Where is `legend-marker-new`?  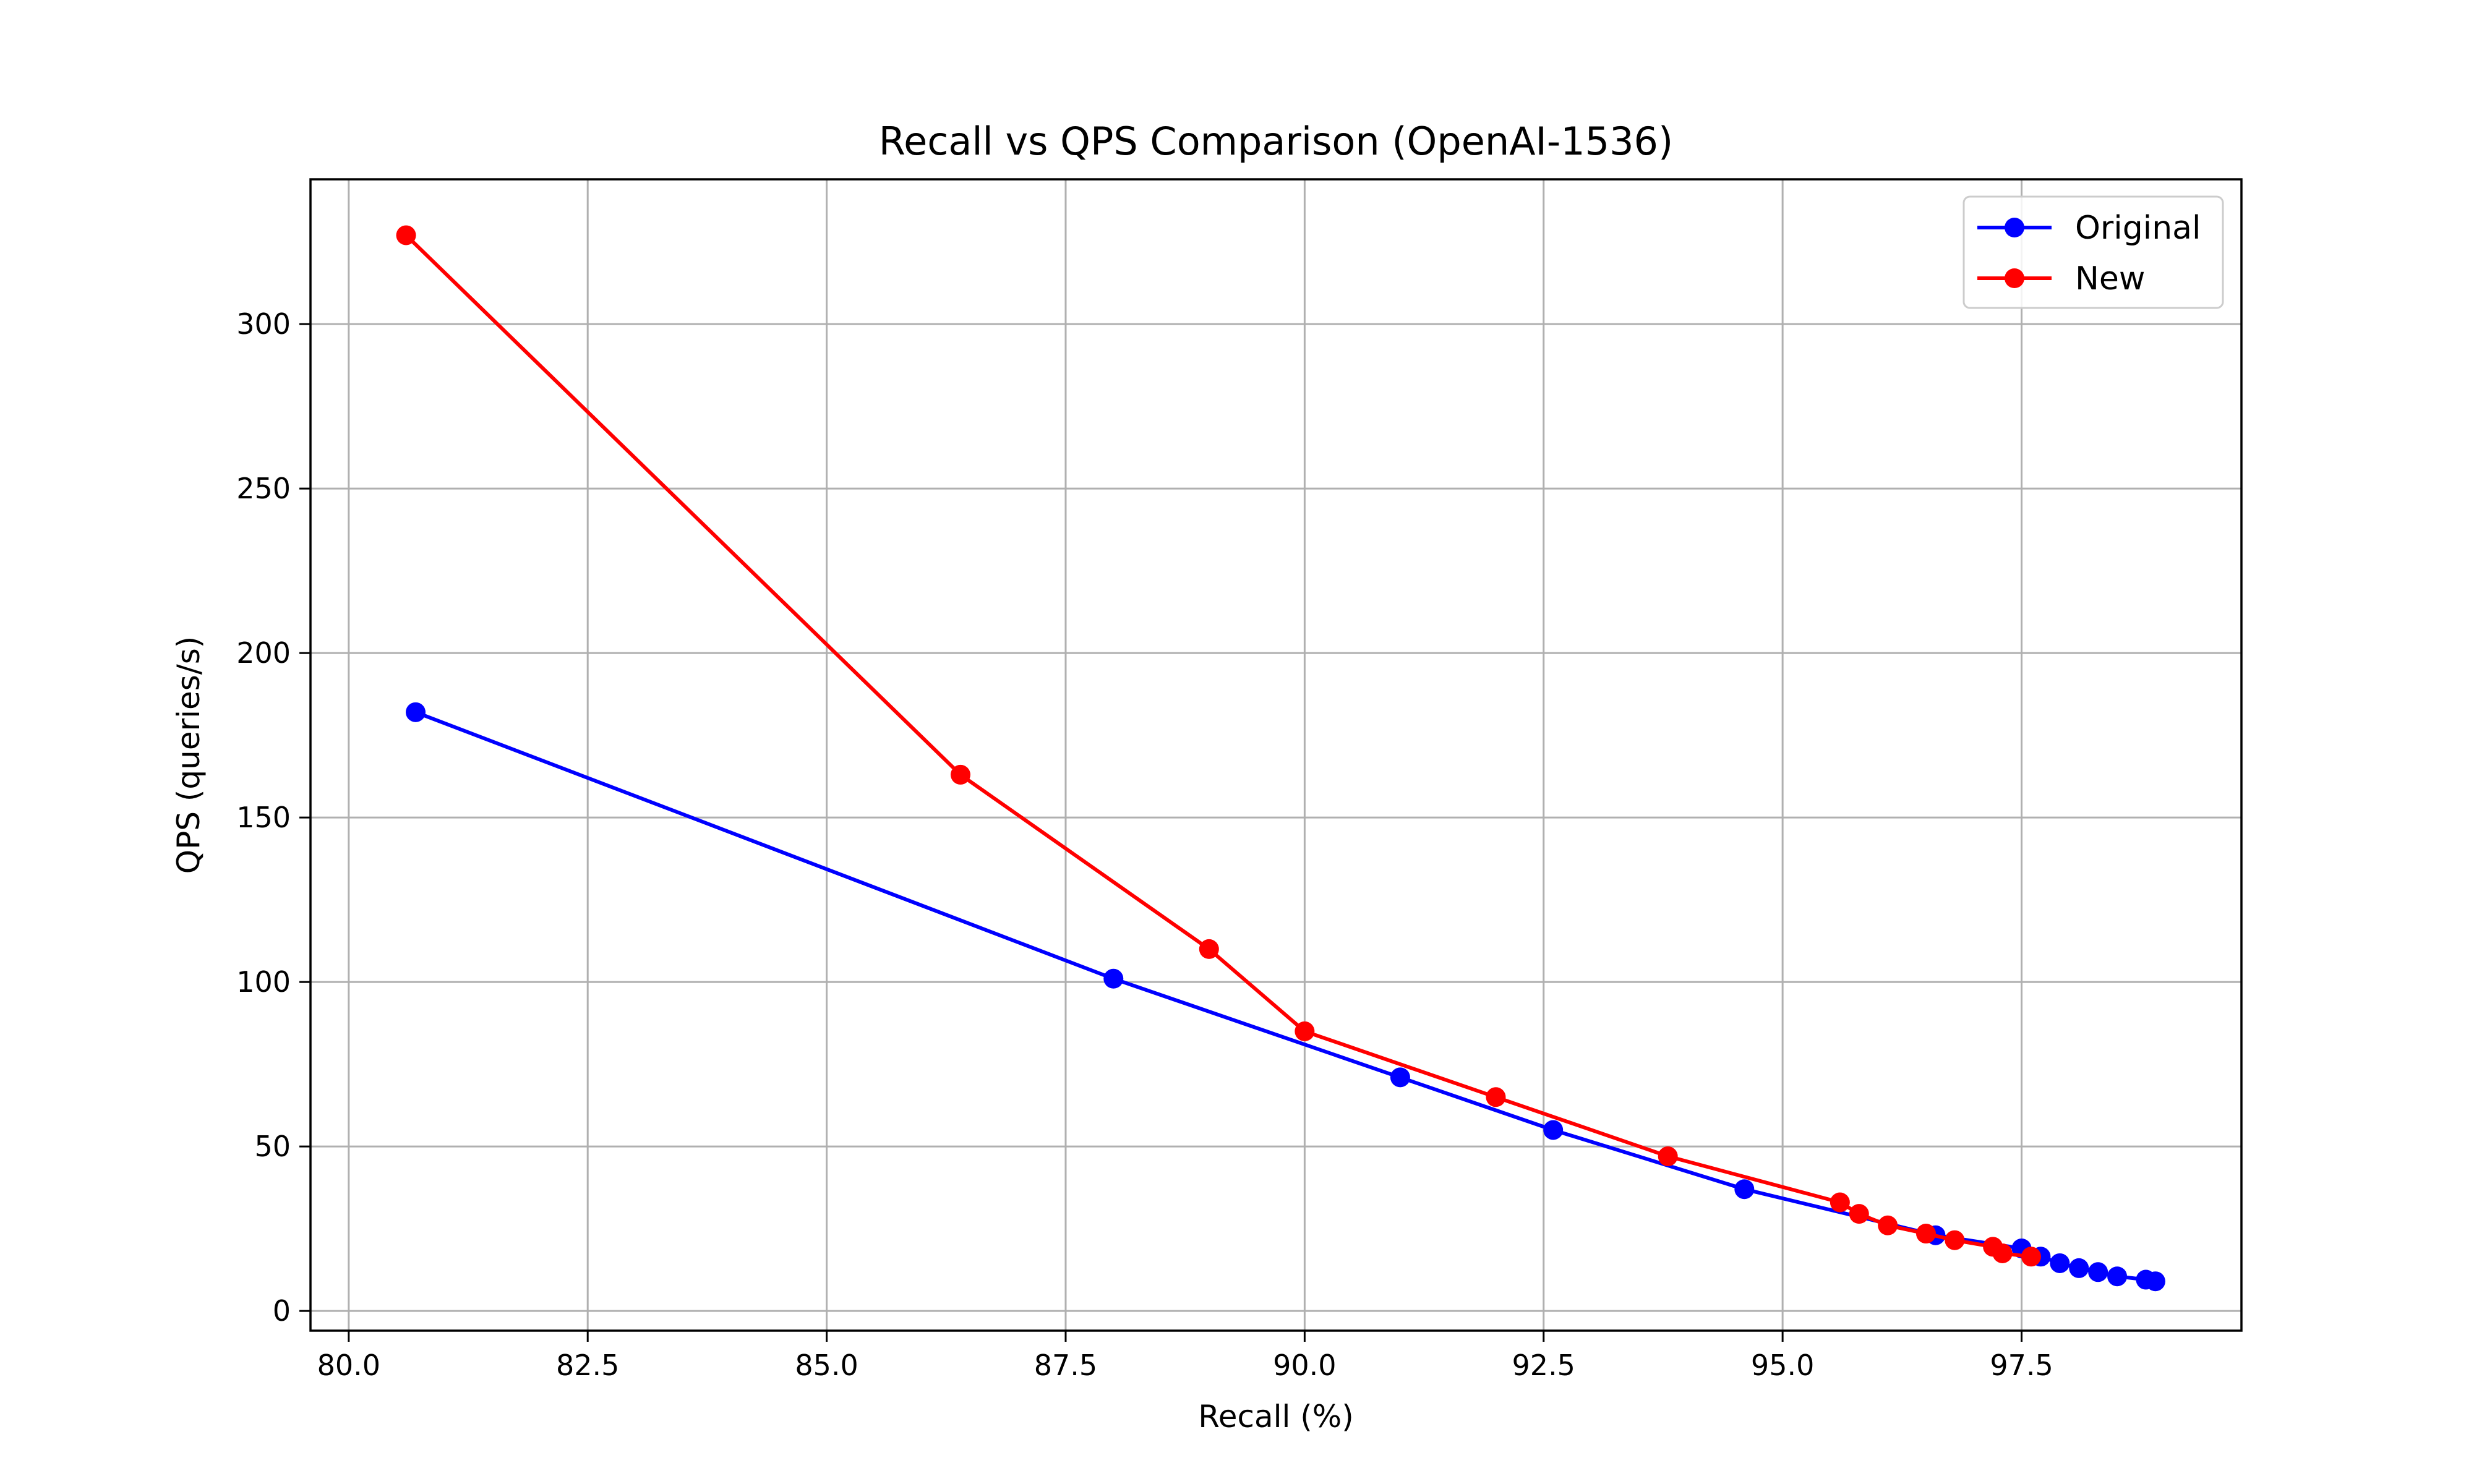 legend-marker-new is located at coordinates (2015, 278).